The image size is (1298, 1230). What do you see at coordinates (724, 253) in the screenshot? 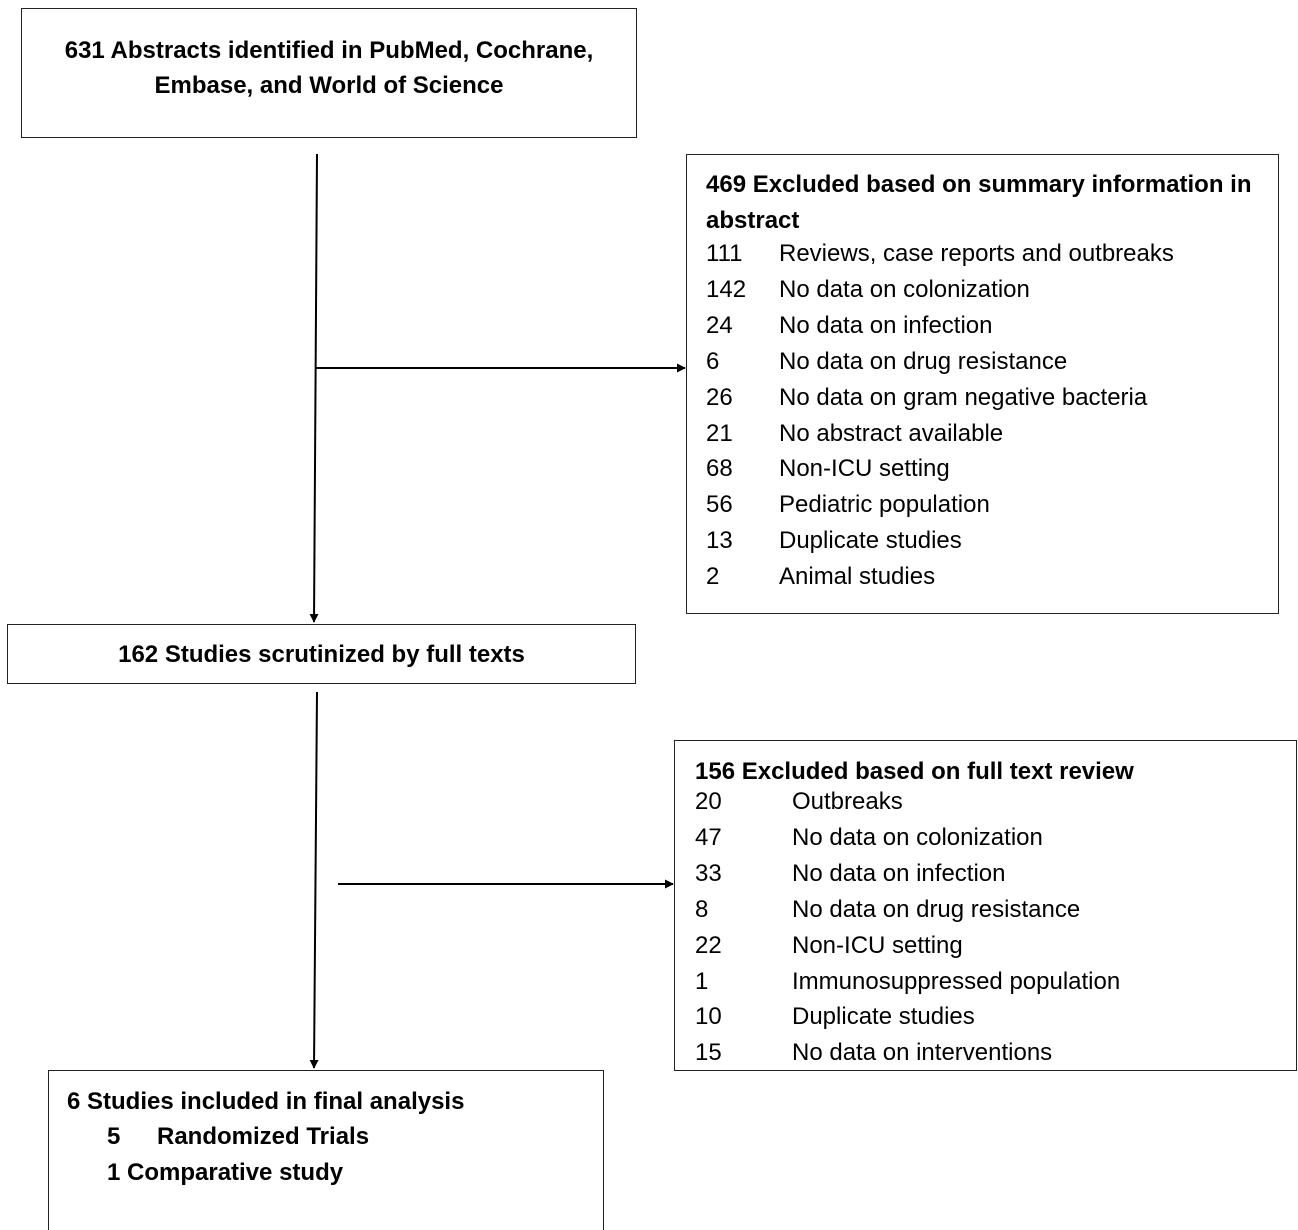
I see `exclusion-count: 111` at bounding box center [724, 253].